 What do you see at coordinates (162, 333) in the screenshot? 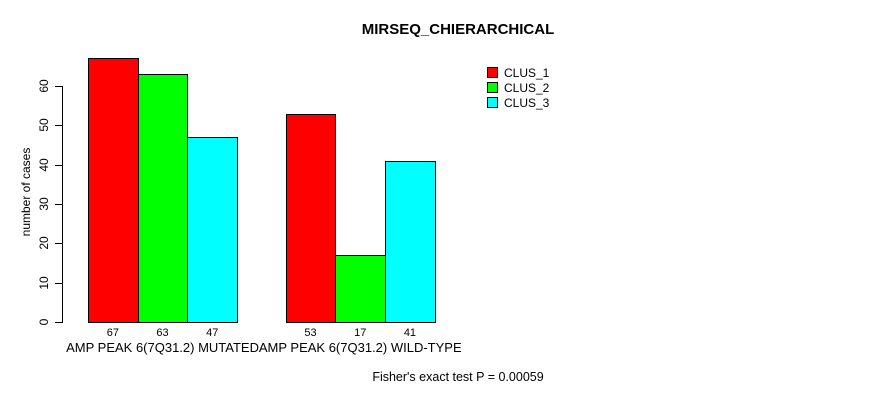
I see `bar-value-label: 63` at bounding box center [162, 333].